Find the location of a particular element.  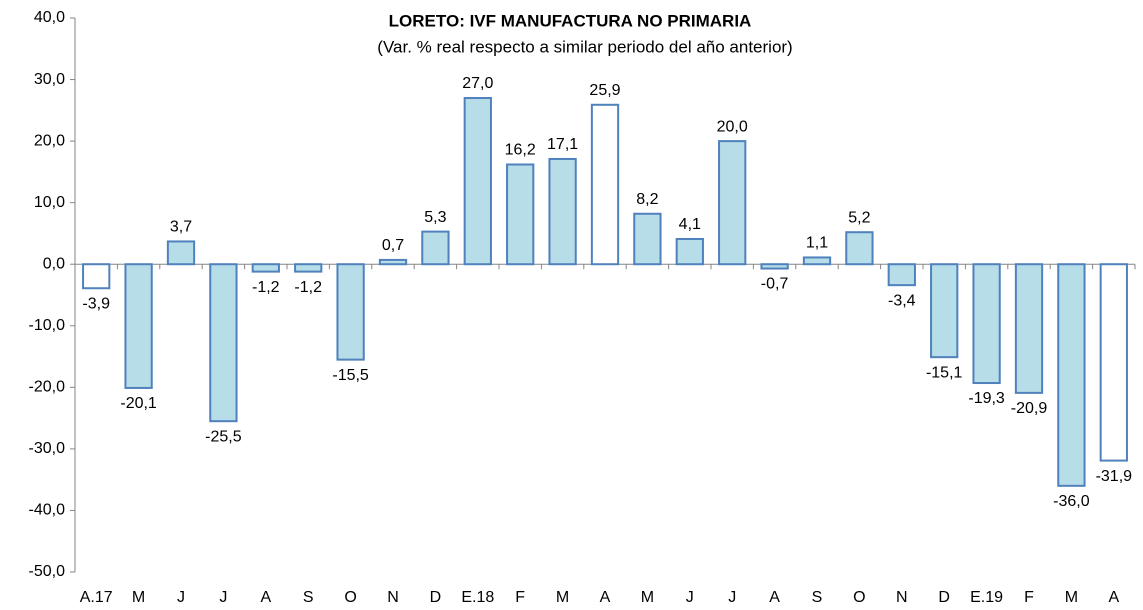

data-label: -31,9 is located at coordinates (1114, 476).